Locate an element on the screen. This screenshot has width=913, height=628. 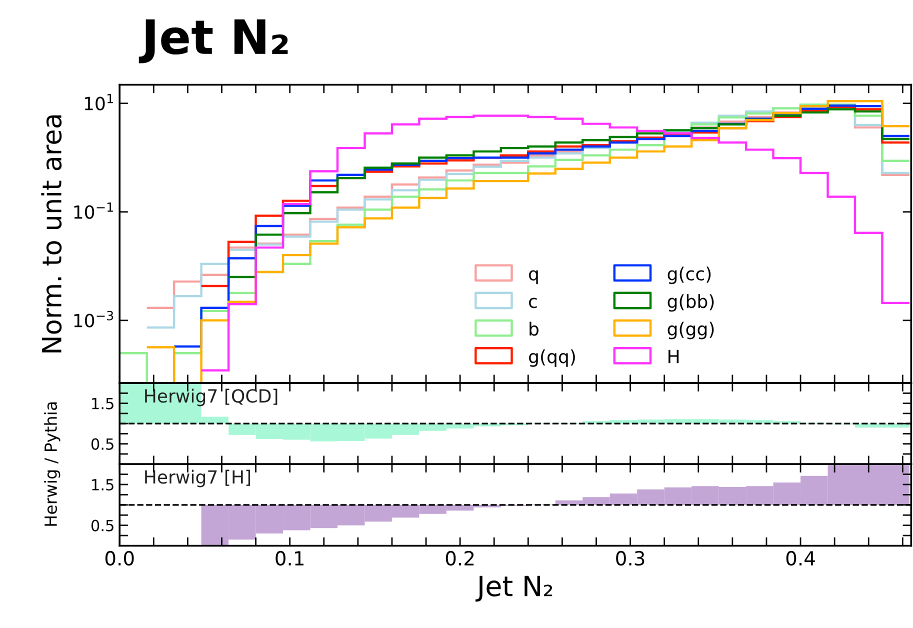
y-axis-title: Norm. to unit area is located at coordinates (51, 233).